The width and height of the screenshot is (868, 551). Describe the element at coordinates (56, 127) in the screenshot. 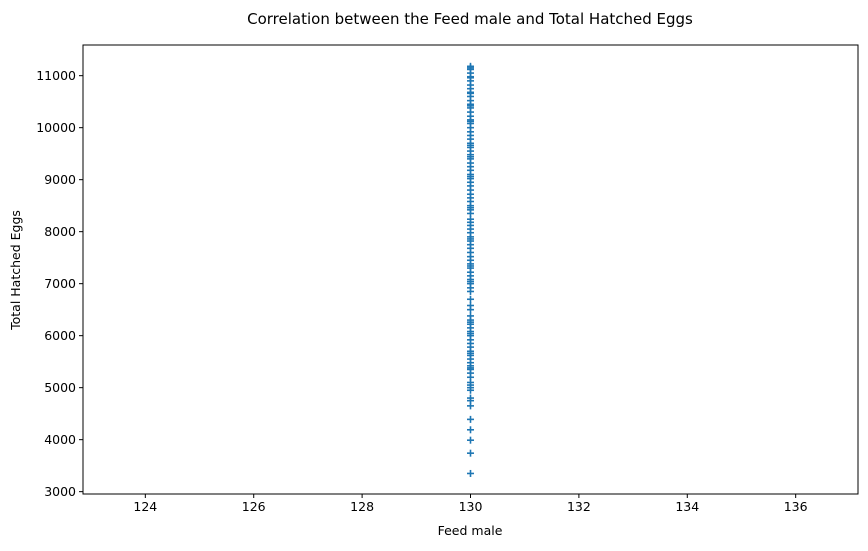

I see `y-tick-label: 10000` at that location.